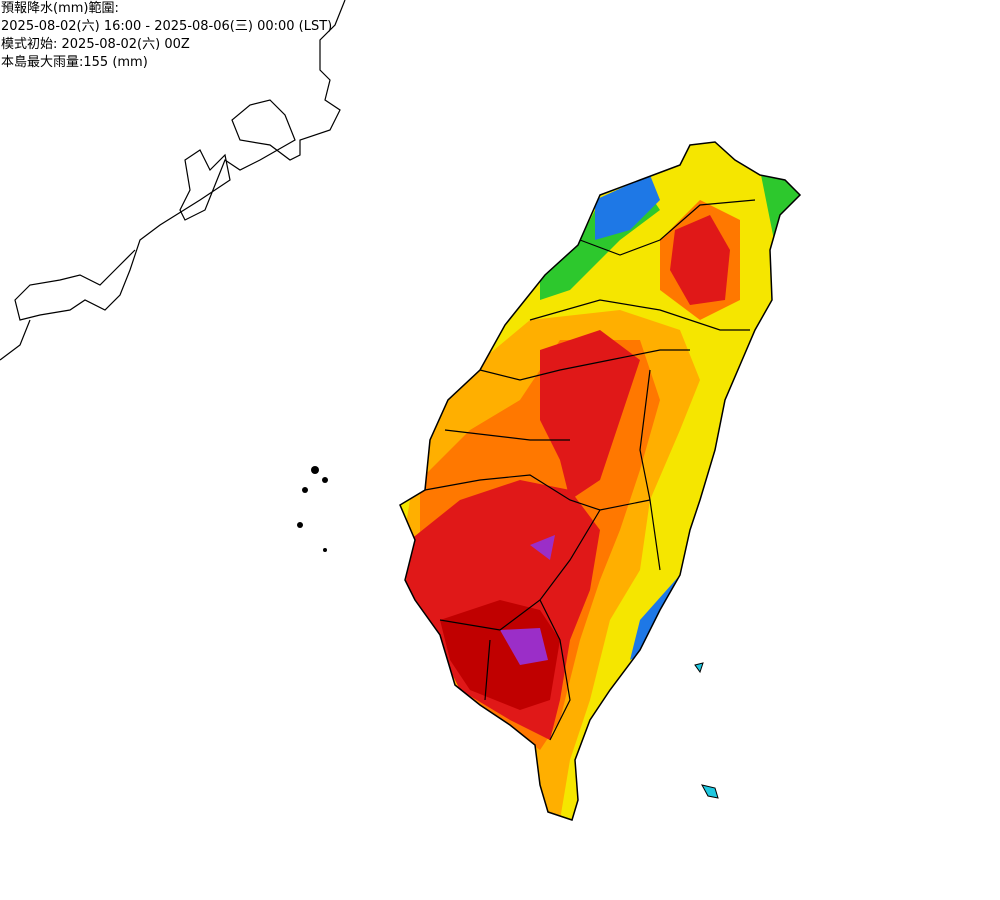 This screenshot has width=1000, height=900. What do you see at coordinates (710, 791) in the screenshot?
I see `orchid-island` at bounding box center [710, 791].